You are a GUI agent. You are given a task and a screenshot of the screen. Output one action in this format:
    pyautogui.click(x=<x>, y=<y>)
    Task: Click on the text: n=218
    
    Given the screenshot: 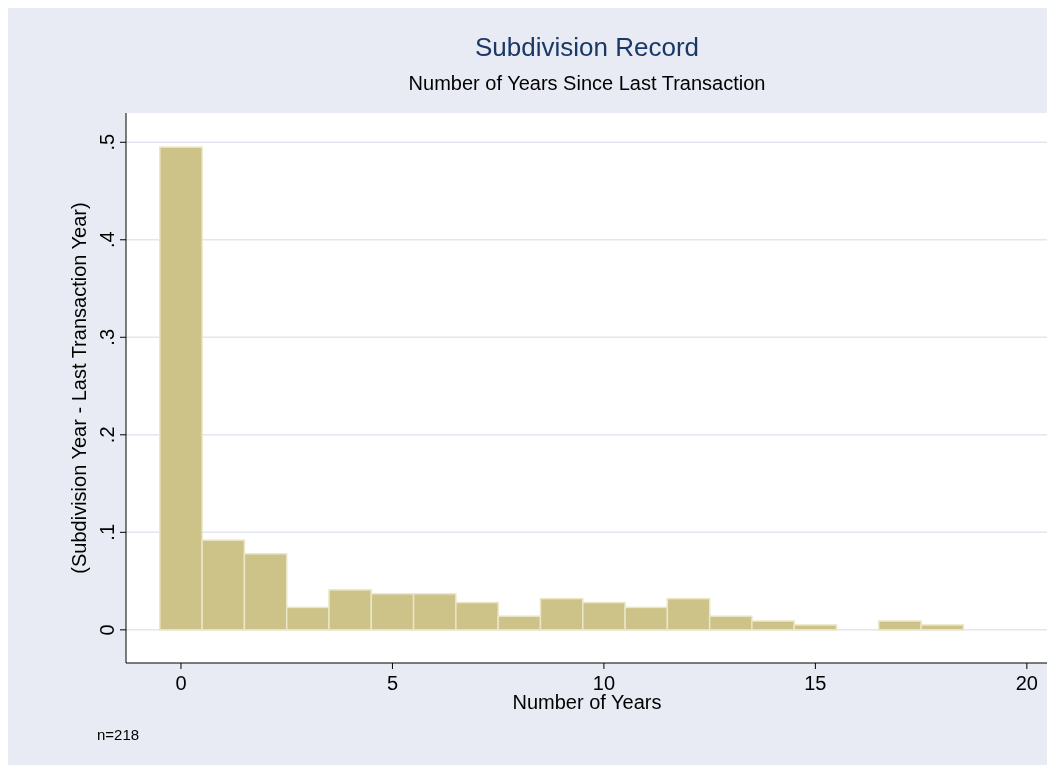 What is the action you would take?
    pyautogui.click(x=118, y=734)
    